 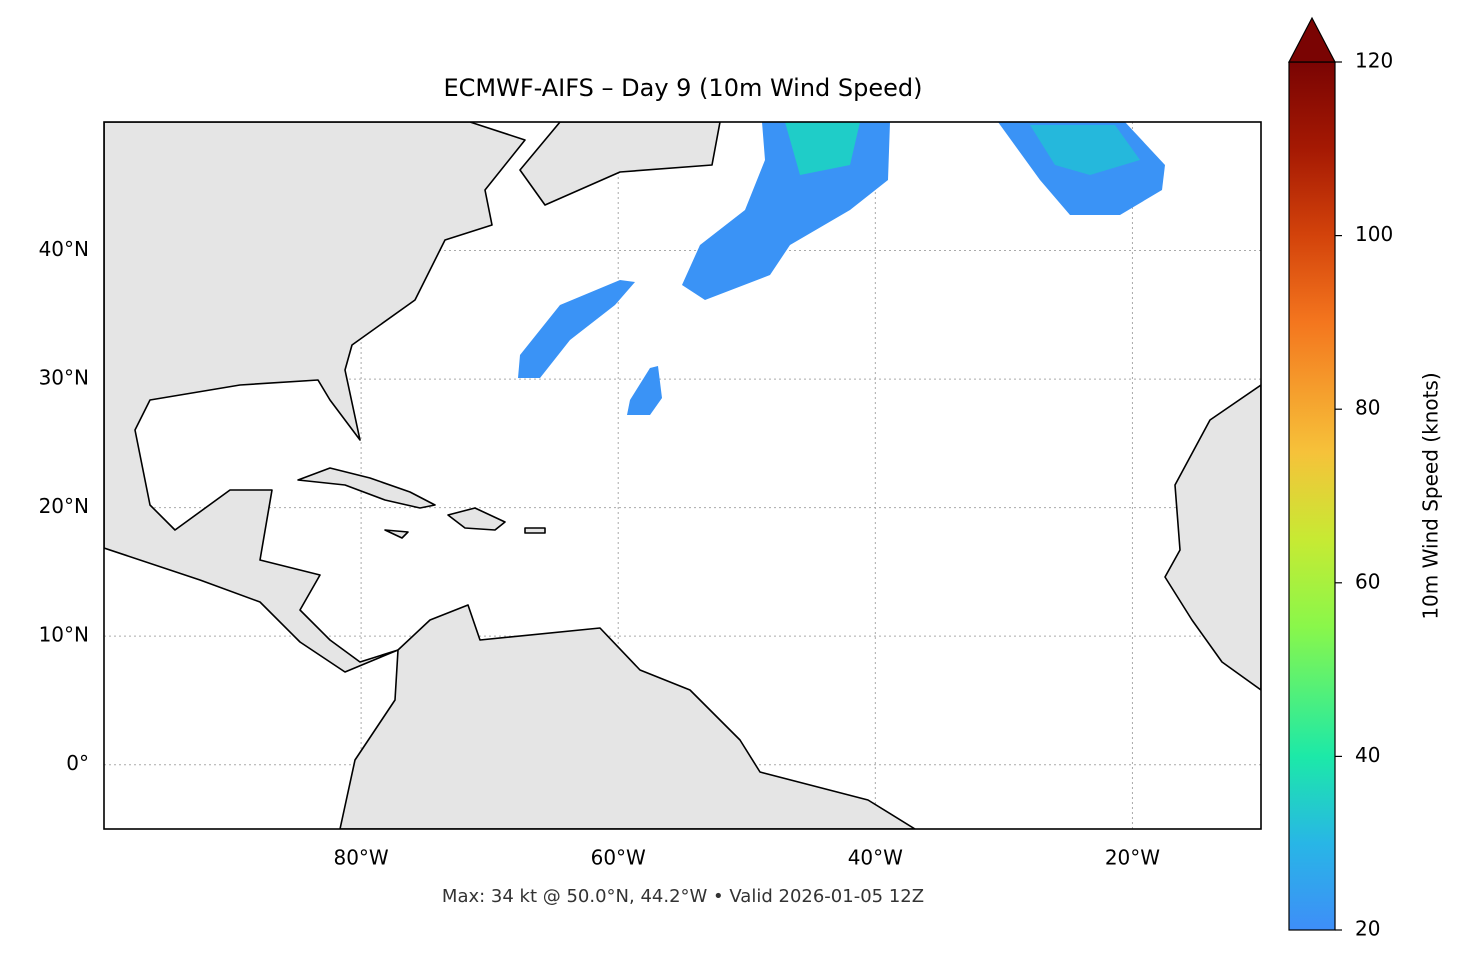 What do you see at coordinates (1364, 495) in the screenshot?
I see `colorbar-ticks: 20 40 60 80 100 120` at bounding box center [1364, 495].